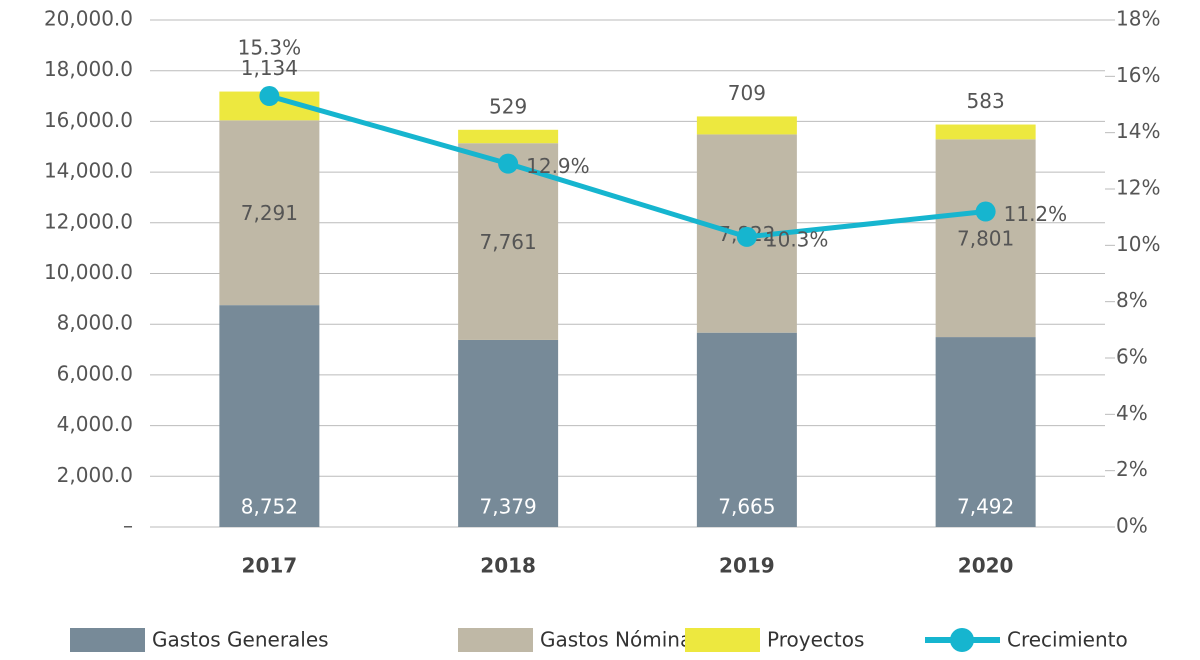  Describe the element at coordinates (746, 507) in the screenshot. I see `data-label: 7,665` at that location.